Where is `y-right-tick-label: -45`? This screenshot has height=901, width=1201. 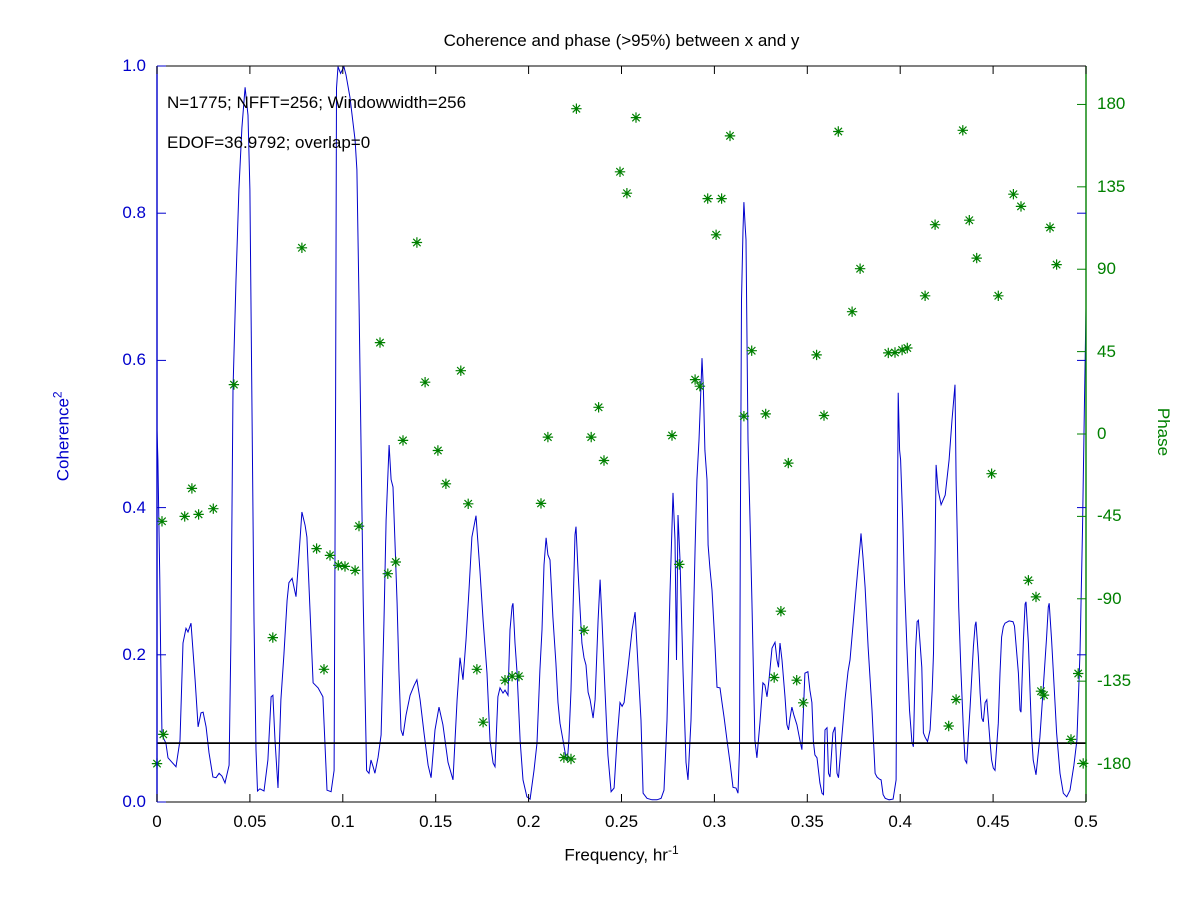 y-right-tick-label: -45 is located at coordinates (1109, 516).